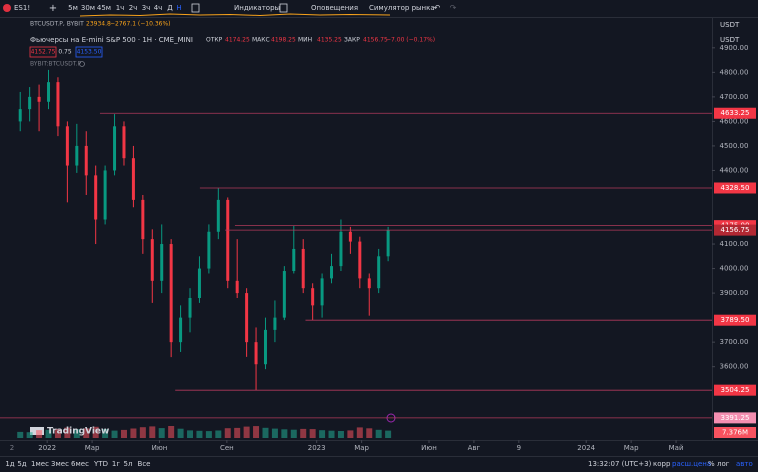 The width and height of the screenshot is (758, 472). What do you see at coordinates (283, 8) in the screenshot?
I see `layouts-icon` at bounding box center [283, 8].